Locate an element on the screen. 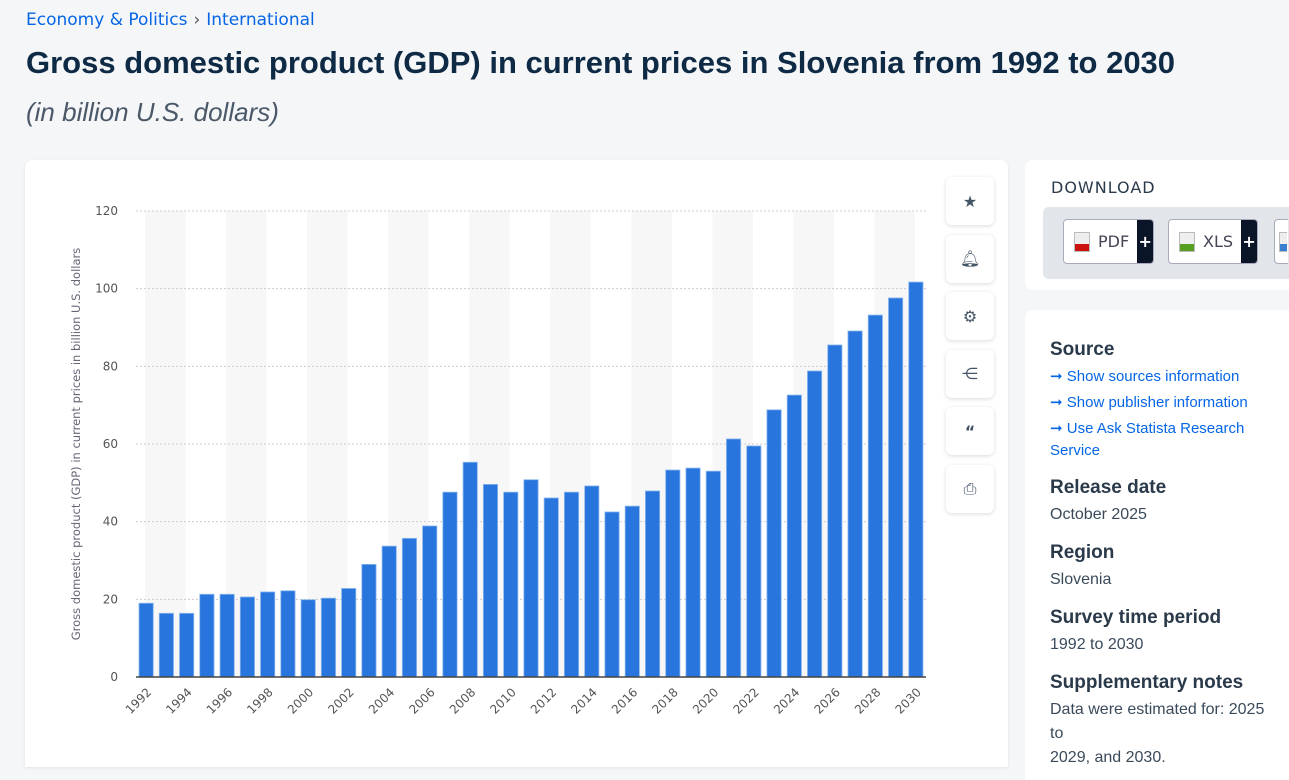  breadcrumb-economy: Economy & Politics is located at coordinates (107, 20).